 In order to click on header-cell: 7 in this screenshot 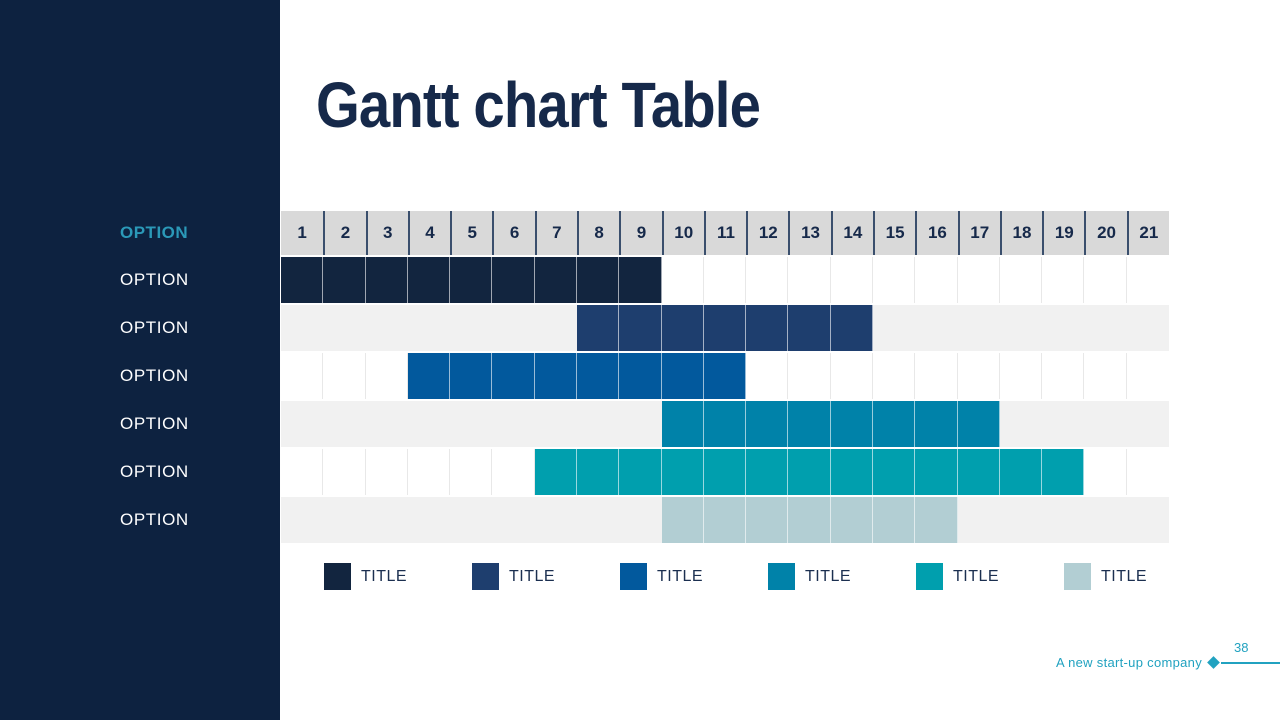, I will do `click(555, 233)`.